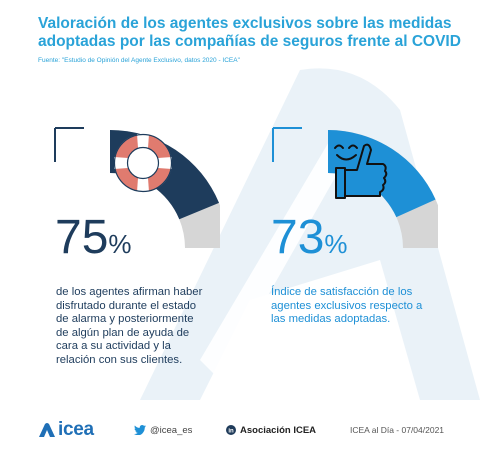 This screenshot has width=496, height=456. I want to click on footer-logo: icea, so click(66, 430).